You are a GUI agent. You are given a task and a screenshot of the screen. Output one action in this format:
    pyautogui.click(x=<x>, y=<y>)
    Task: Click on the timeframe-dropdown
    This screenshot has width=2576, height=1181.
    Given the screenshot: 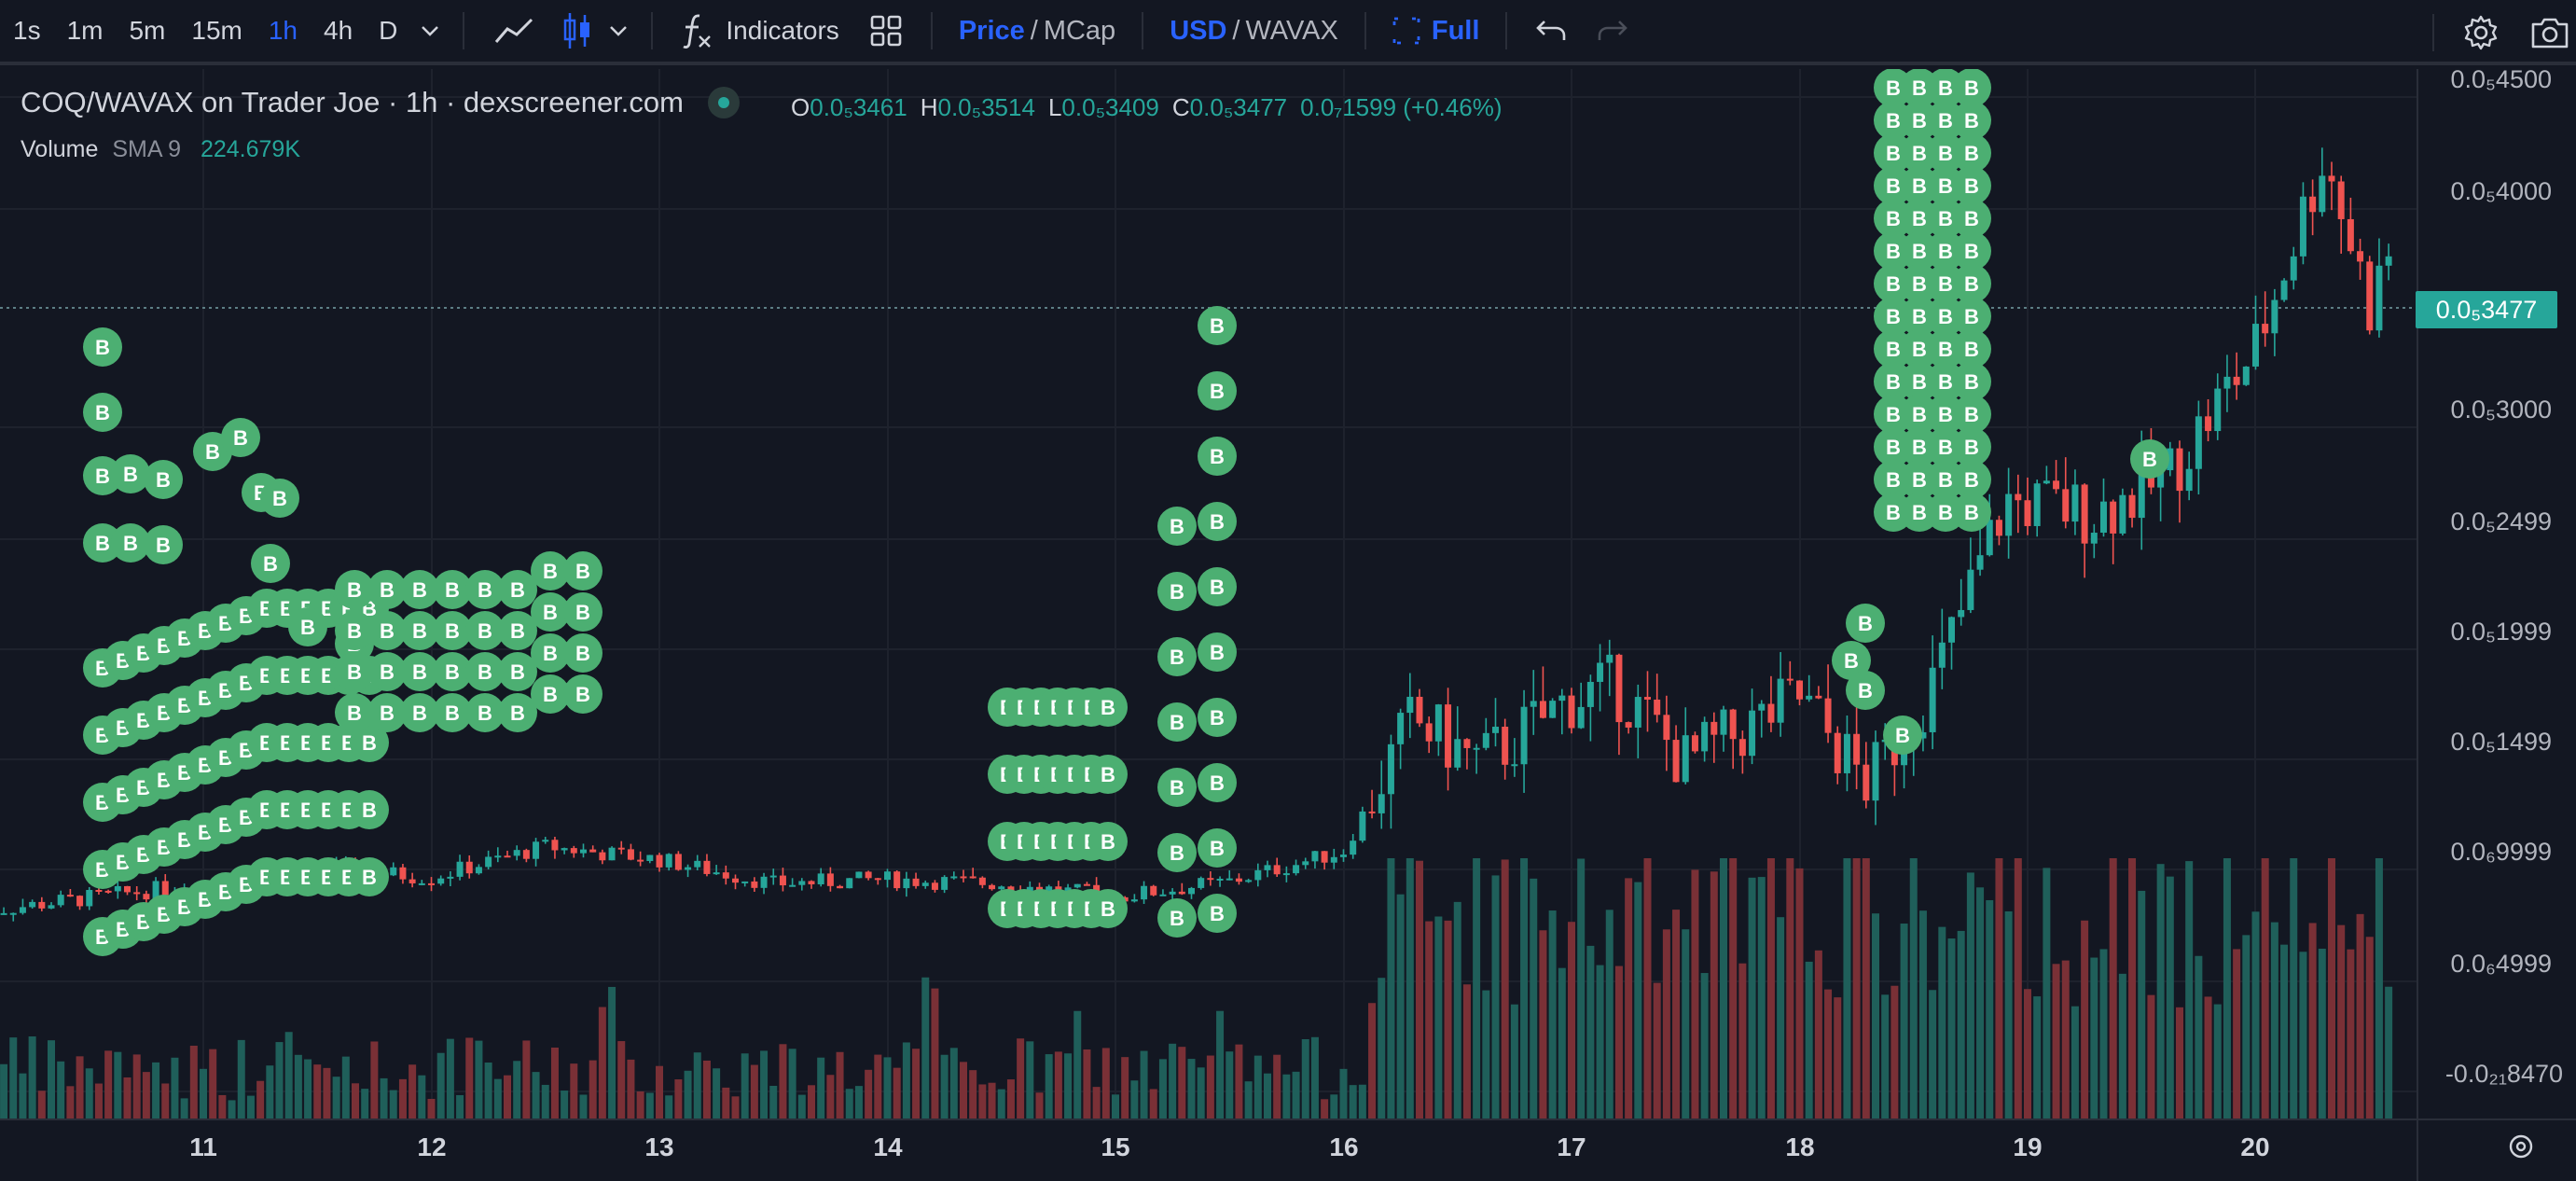 What is the action you would take?
    pyautogui.click(x=430, y=31)
    